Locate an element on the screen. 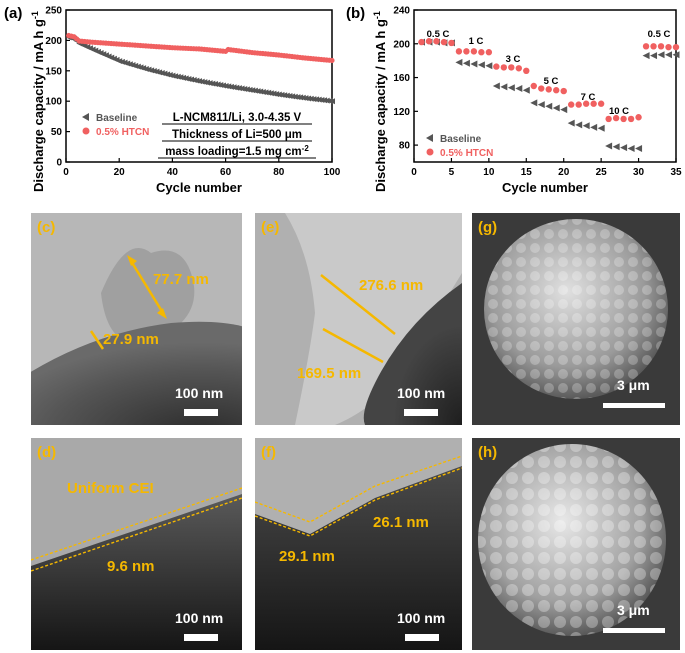 Image resolution: width=685 pixels, height=653 pixels. legend-marker-htcn-a is located at coordinates (86, 131).